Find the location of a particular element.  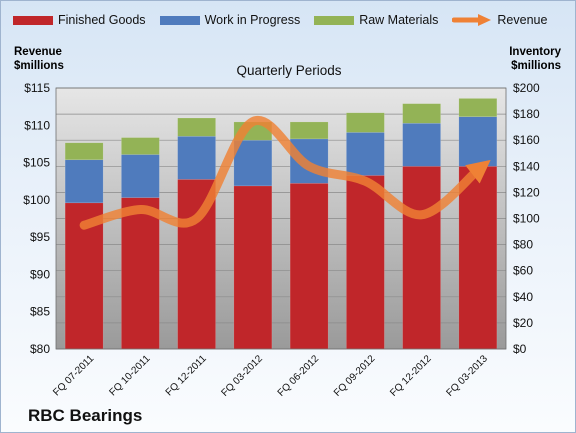

raw-materials-swatch is located at coordinates (334, 20).